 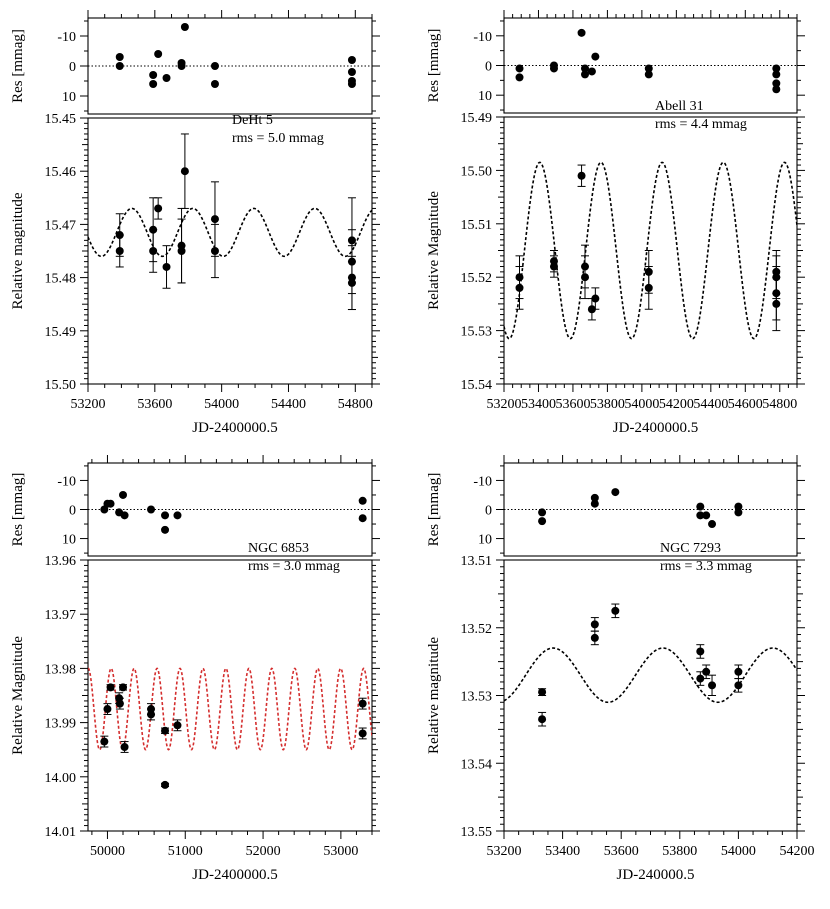 What do you see at coordinates (185, 851) in the screenshot?
I see `x-tick-label: 51000` at bounding box center [185, 851].